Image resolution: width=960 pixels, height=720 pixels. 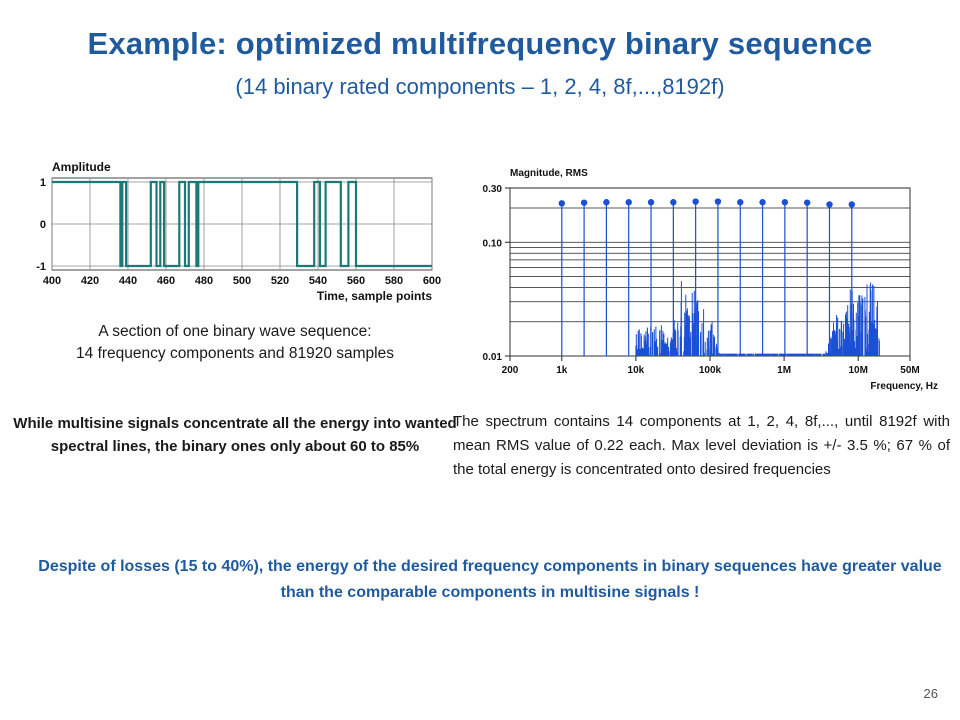 I want to click on spectrum-x-tick-label: 200, so click(x=510, y=370).